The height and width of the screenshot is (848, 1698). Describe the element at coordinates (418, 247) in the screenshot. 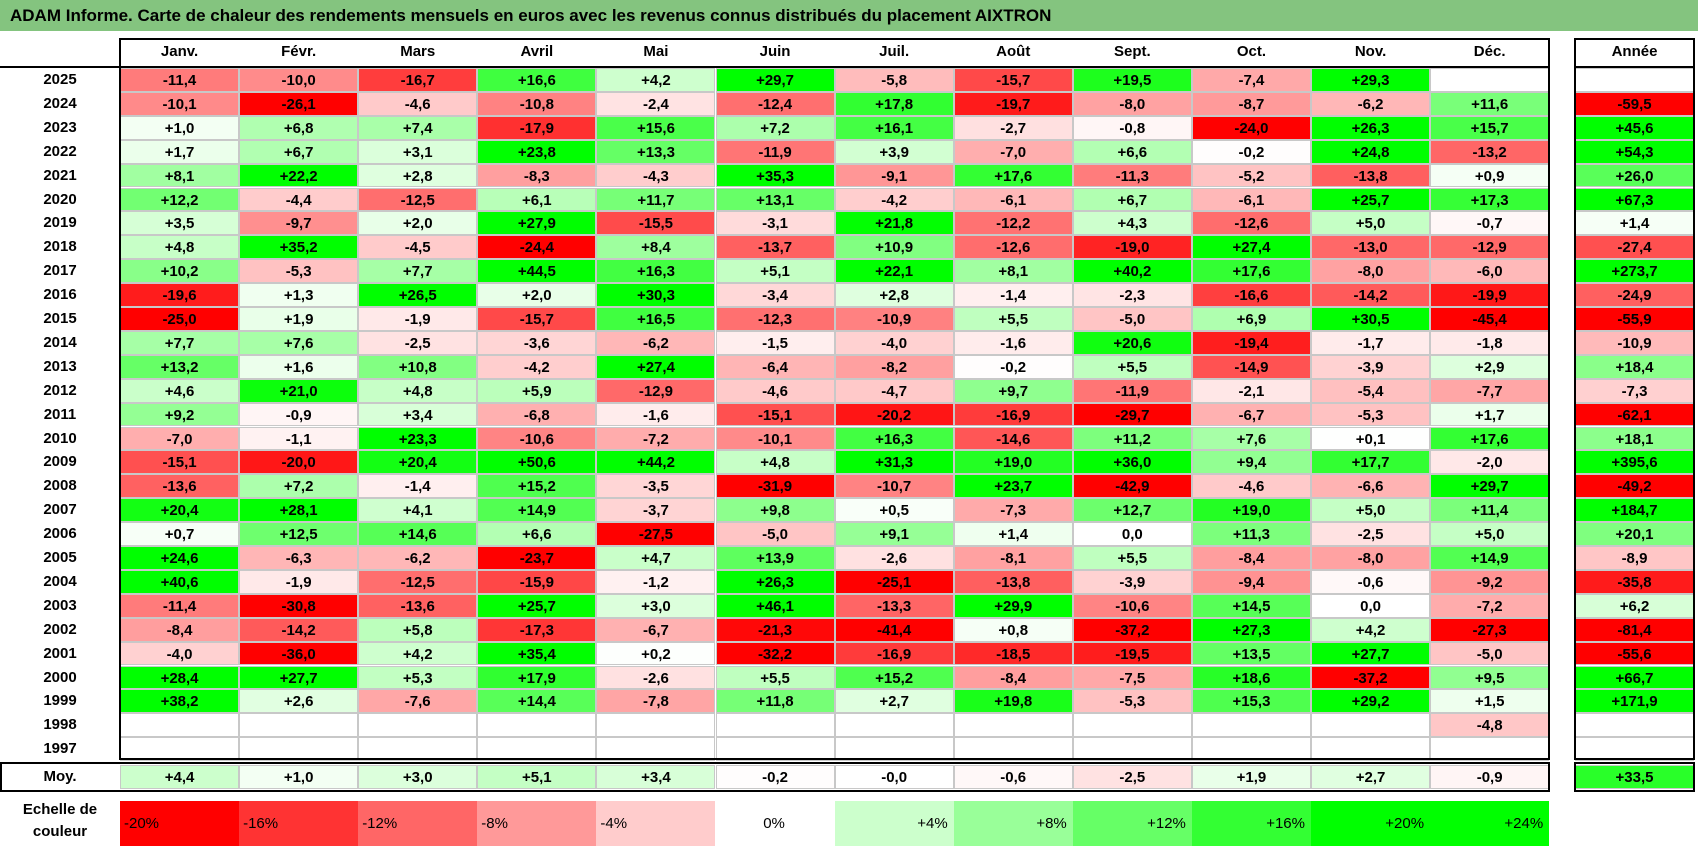

I see `heatmap-cell: -4,5` at that location.